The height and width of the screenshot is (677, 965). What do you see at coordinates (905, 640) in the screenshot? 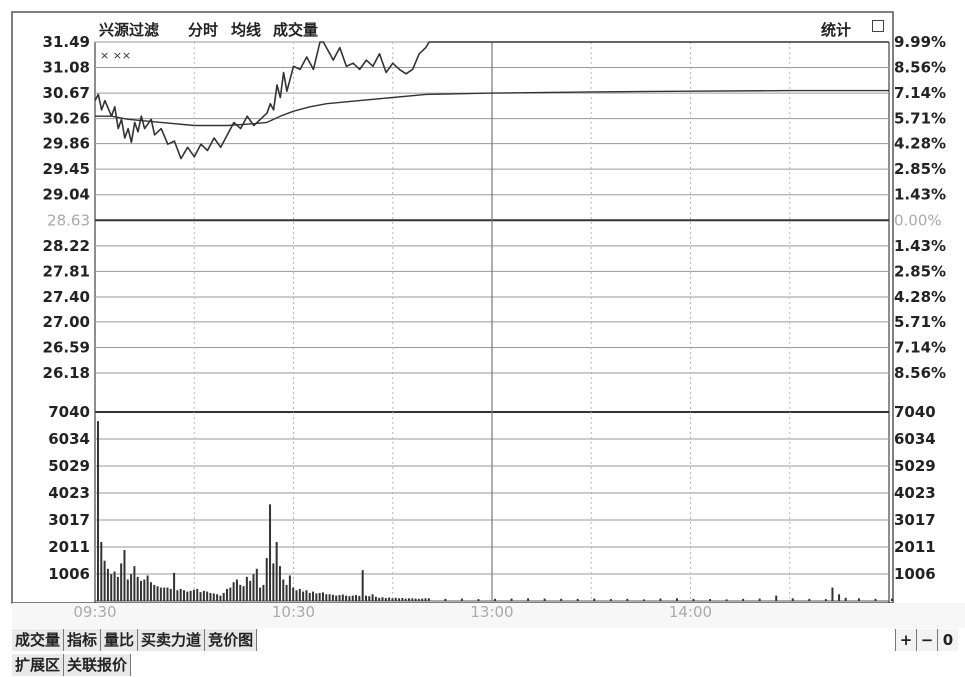
I see `zoom-in-button: +` at bounding box center [905, 640].